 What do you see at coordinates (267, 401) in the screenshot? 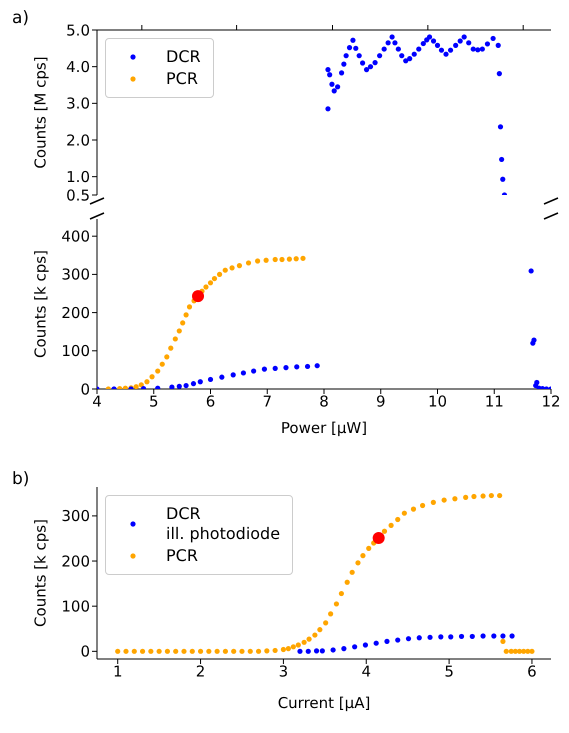
I see `x-tick-label: 7` at bounding box center [267, 401].